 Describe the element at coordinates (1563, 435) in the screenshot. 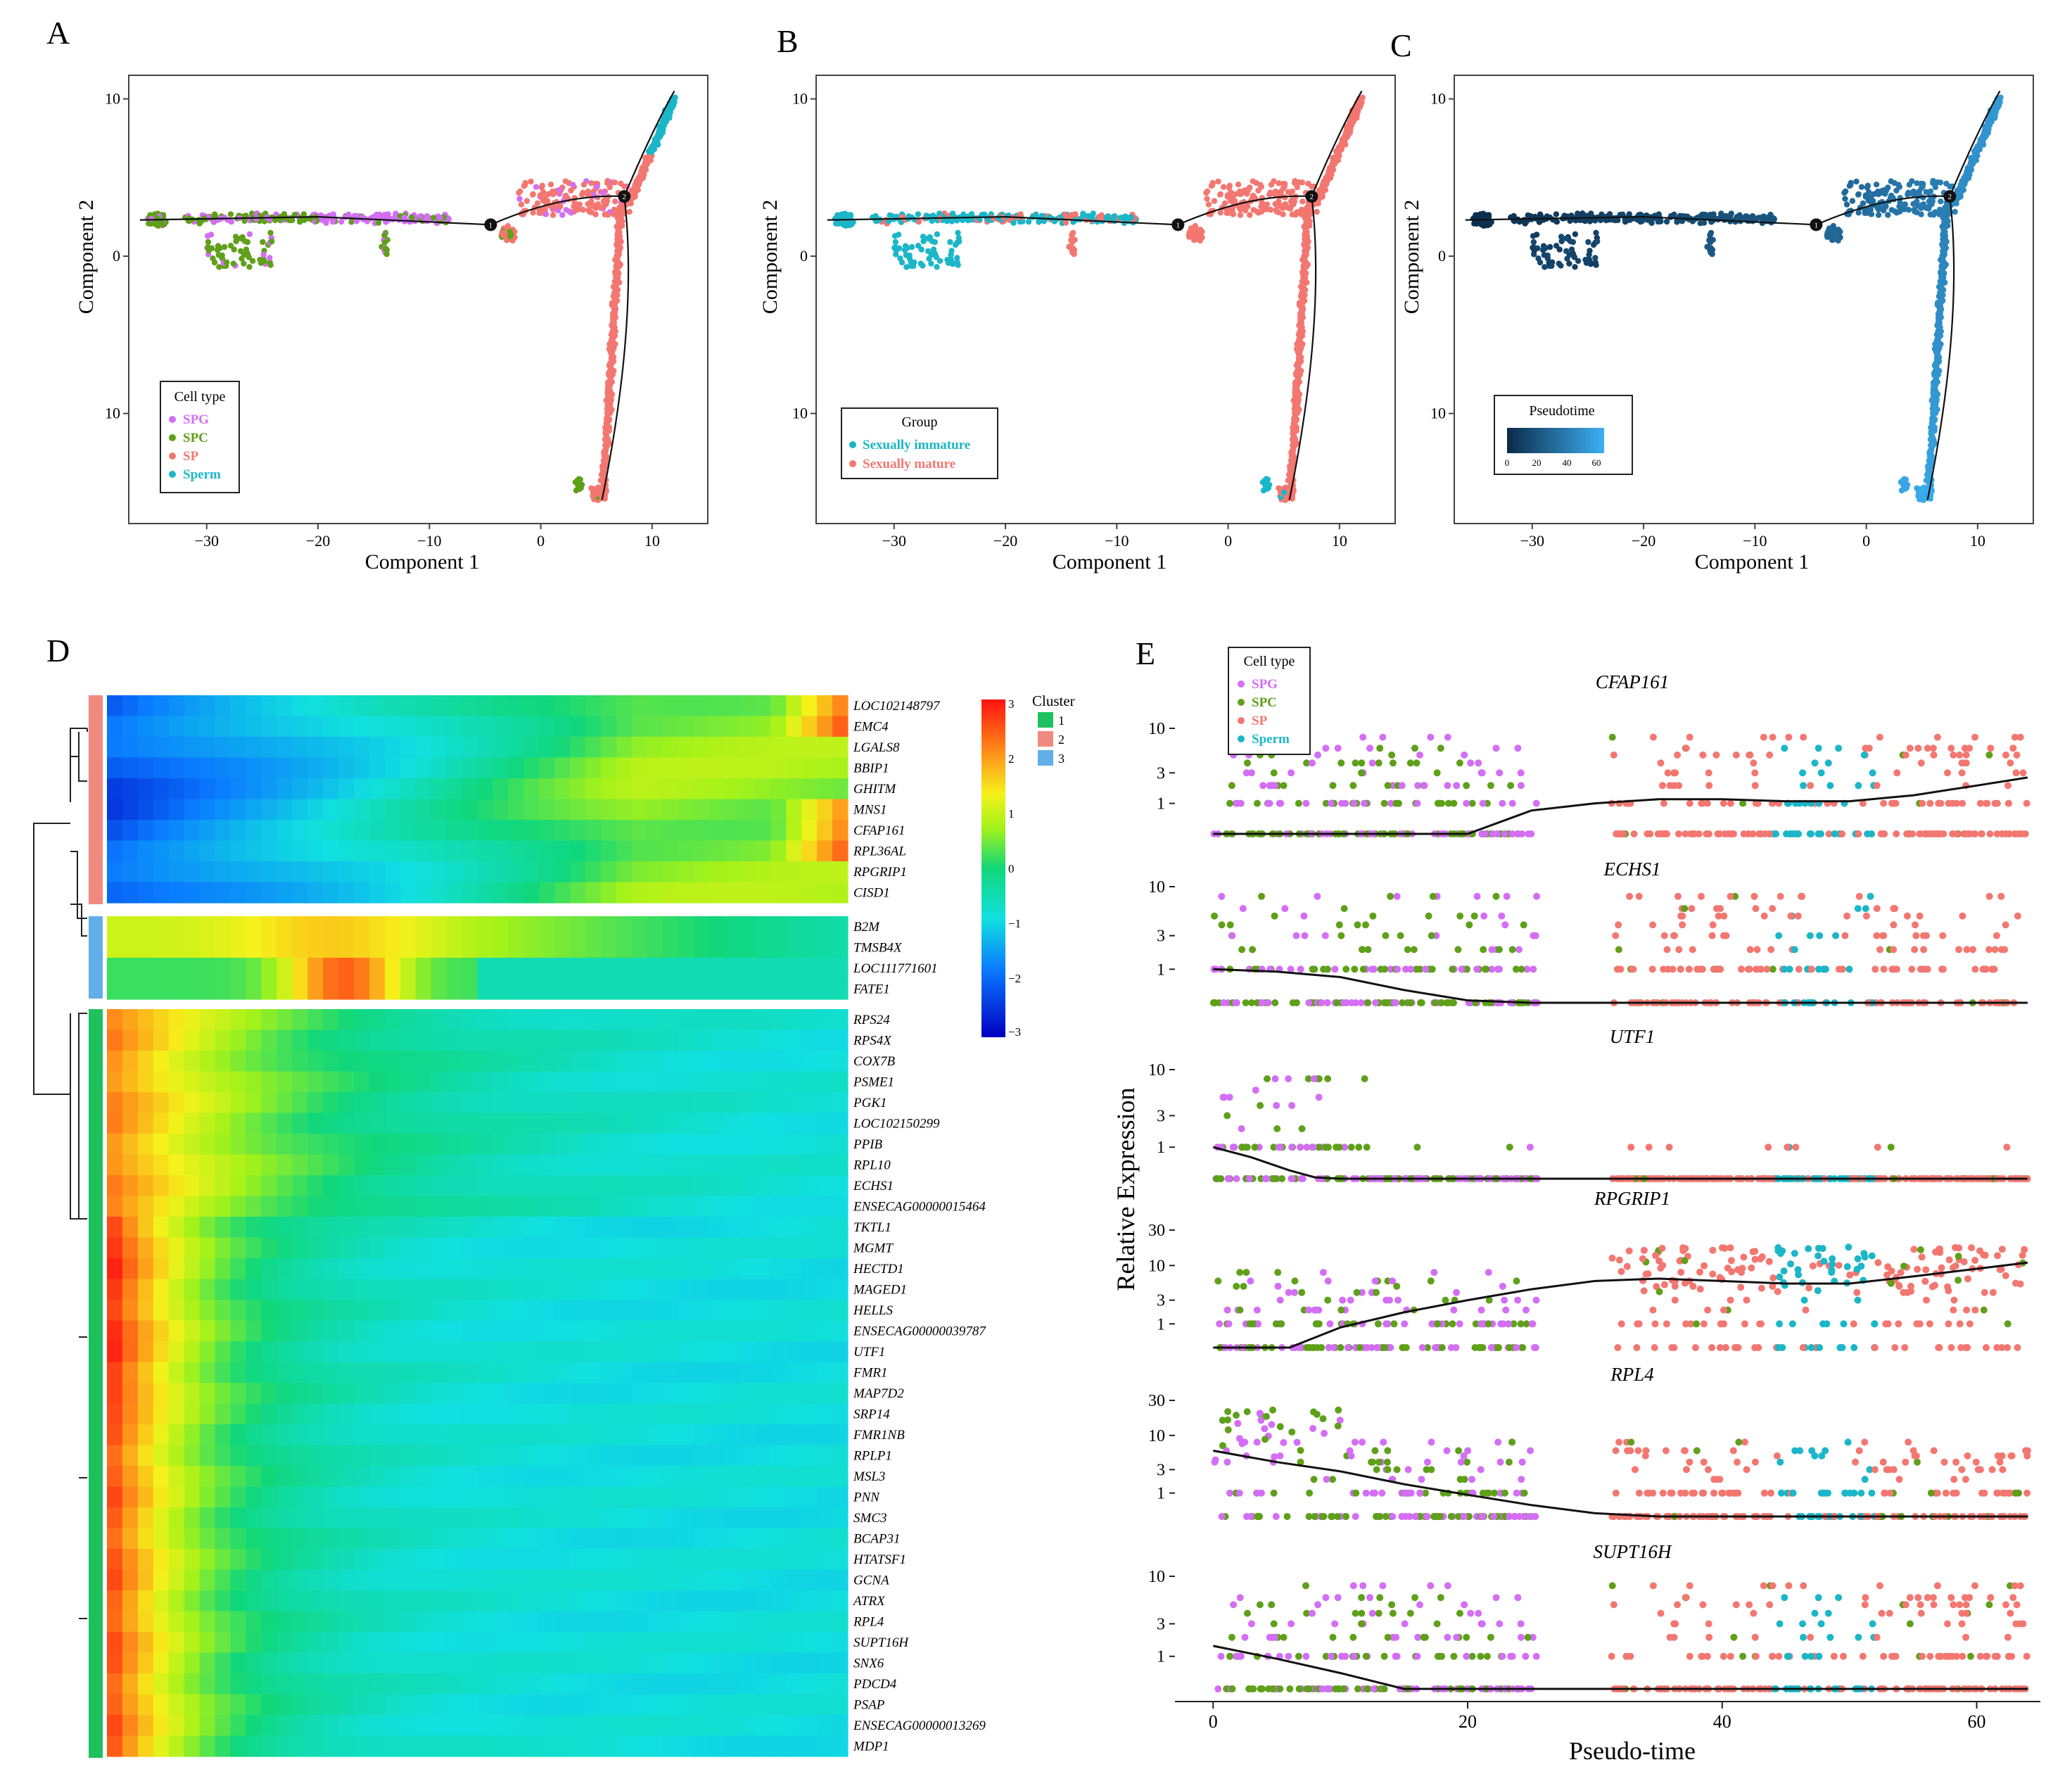

I see `legend-c: Pseudotime 0 20 40 60` at that location.